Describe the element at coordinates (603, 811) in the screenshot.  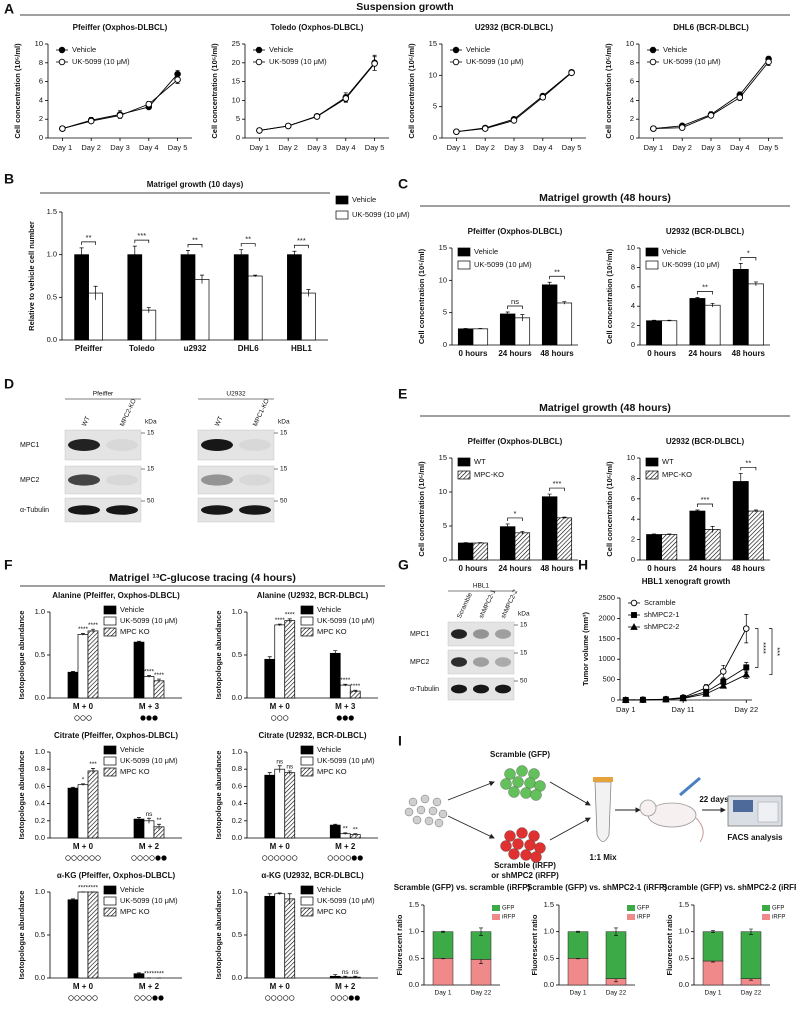
I see `tube-icon` at that location.